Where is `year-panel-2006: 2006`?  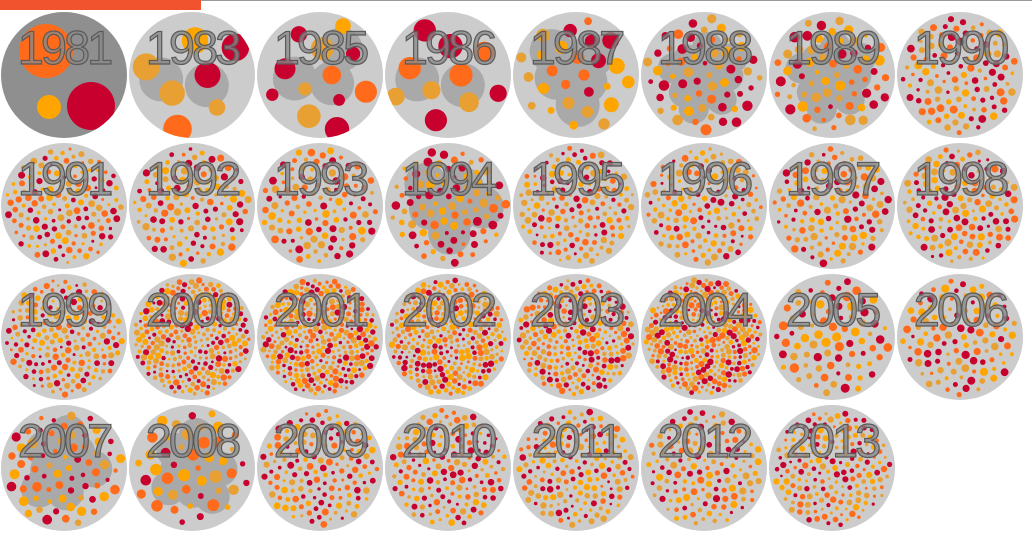
year-panel-2006: 2006 is located at coordinates (960, 337).